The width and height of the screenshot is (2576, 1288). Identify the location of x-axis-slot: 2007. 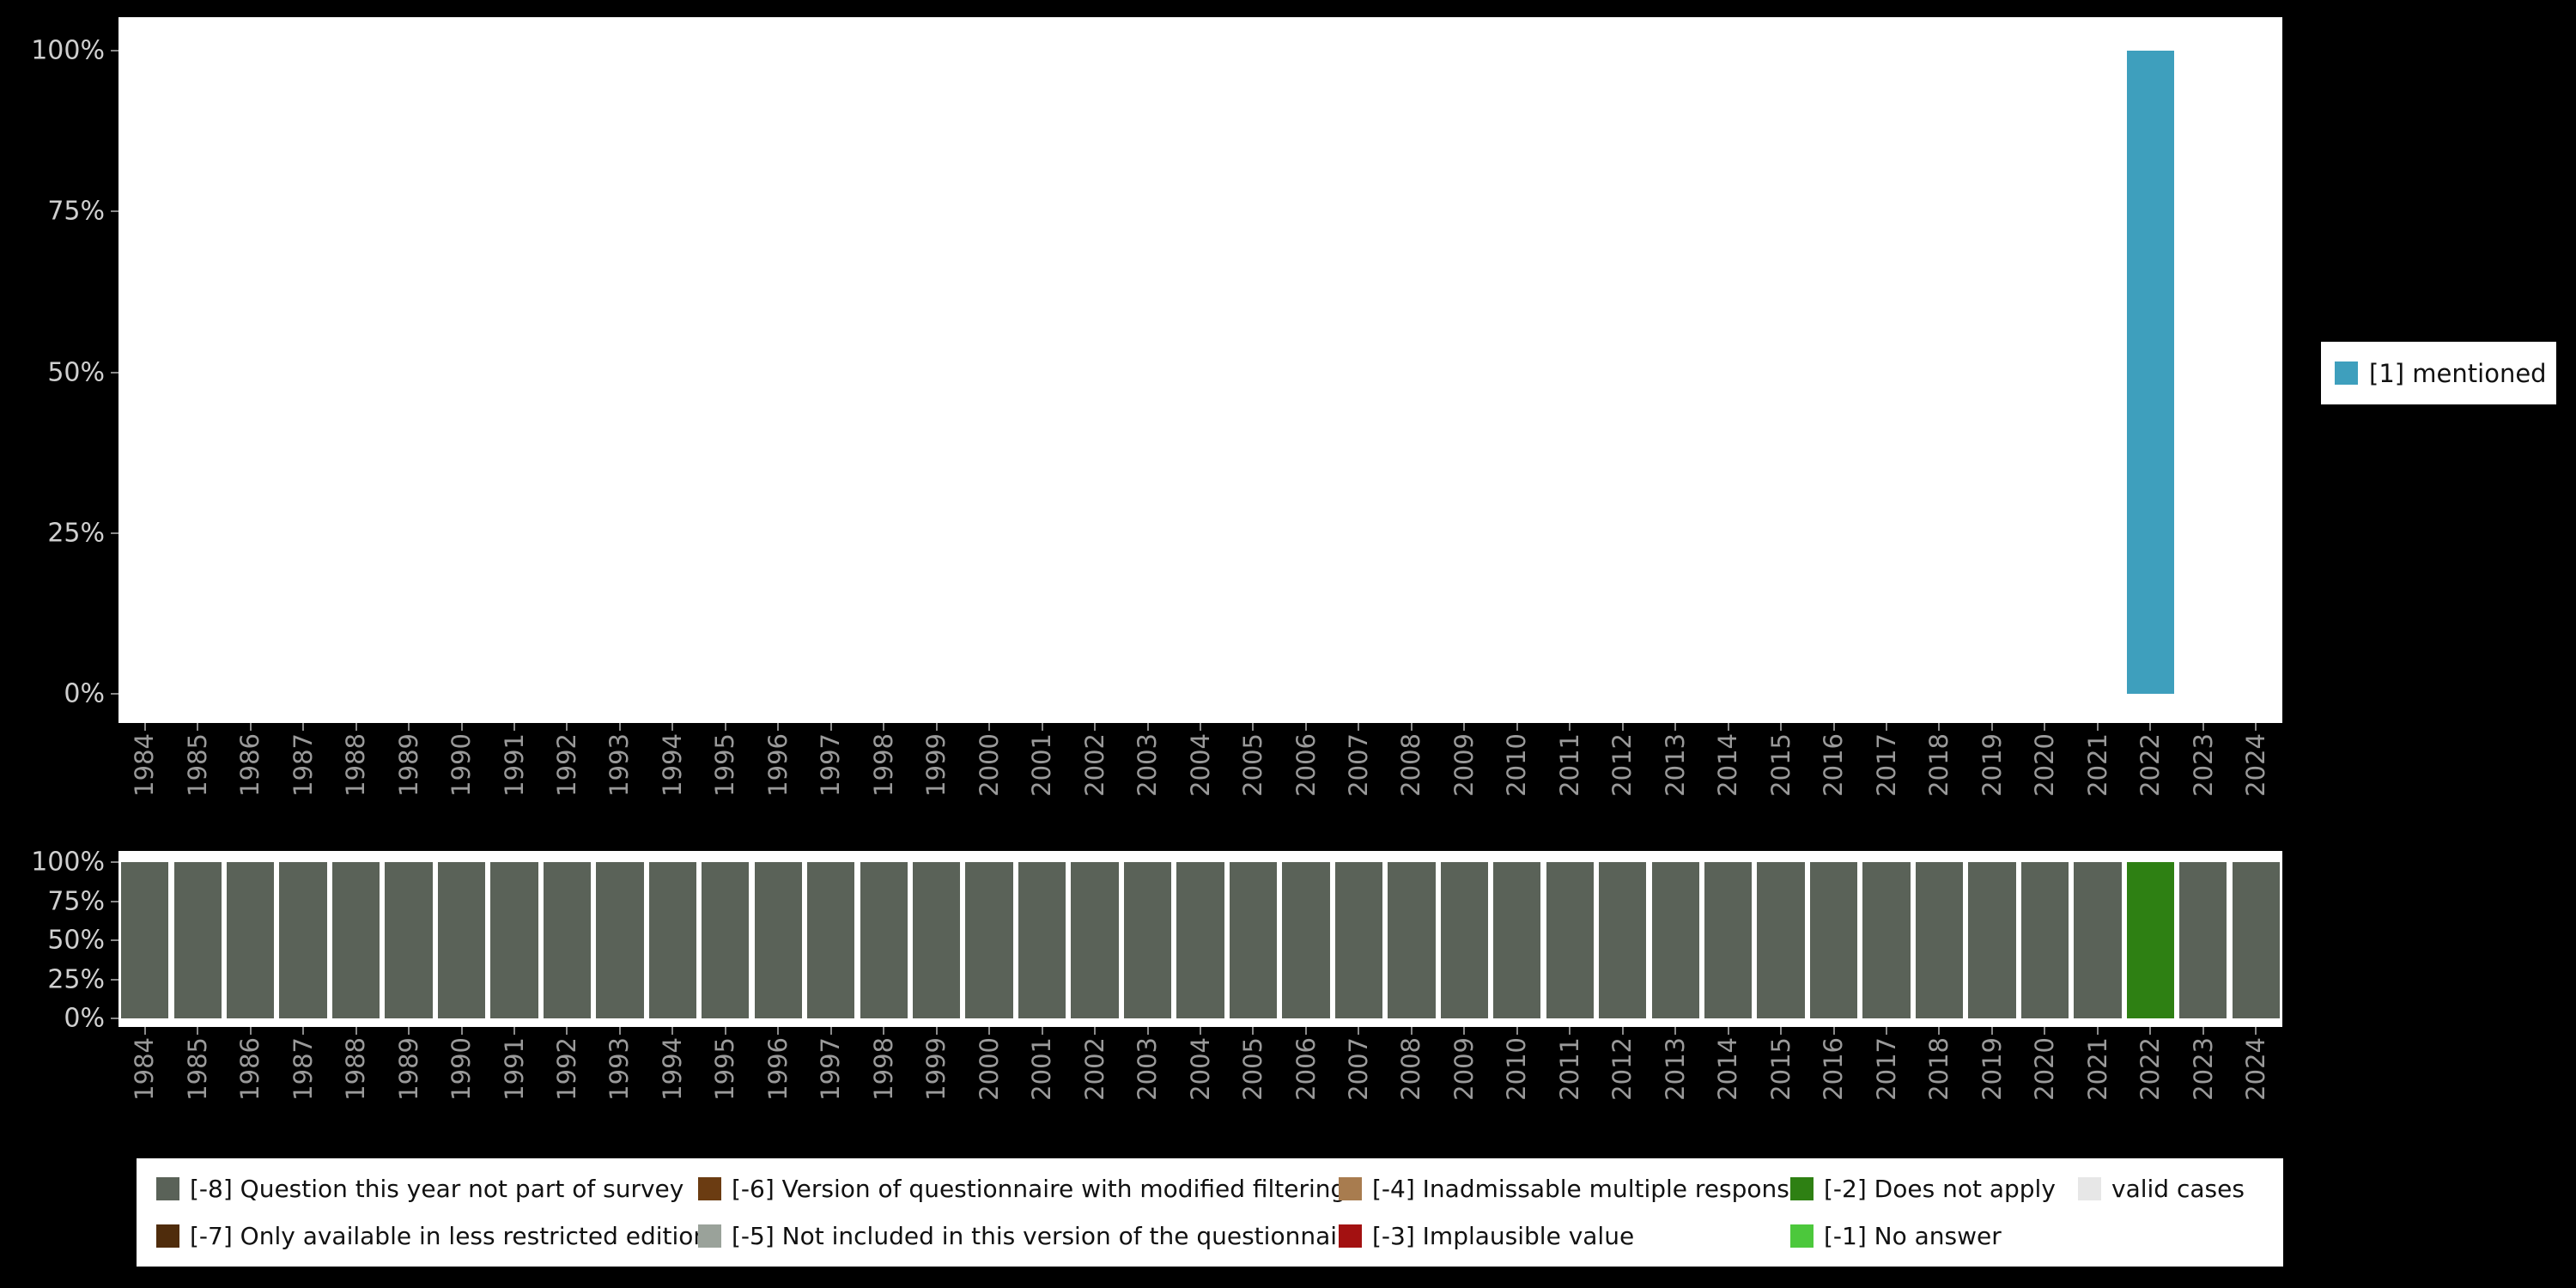
(1359, 1087).